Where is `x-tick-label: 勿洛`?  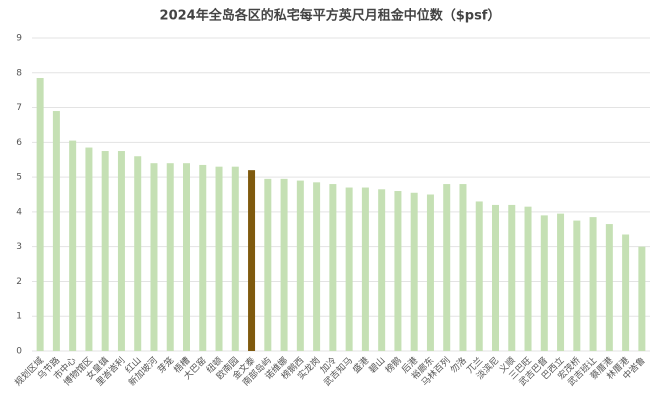
x-tick-label: 勿洛 is located at coordinates (458, 364).